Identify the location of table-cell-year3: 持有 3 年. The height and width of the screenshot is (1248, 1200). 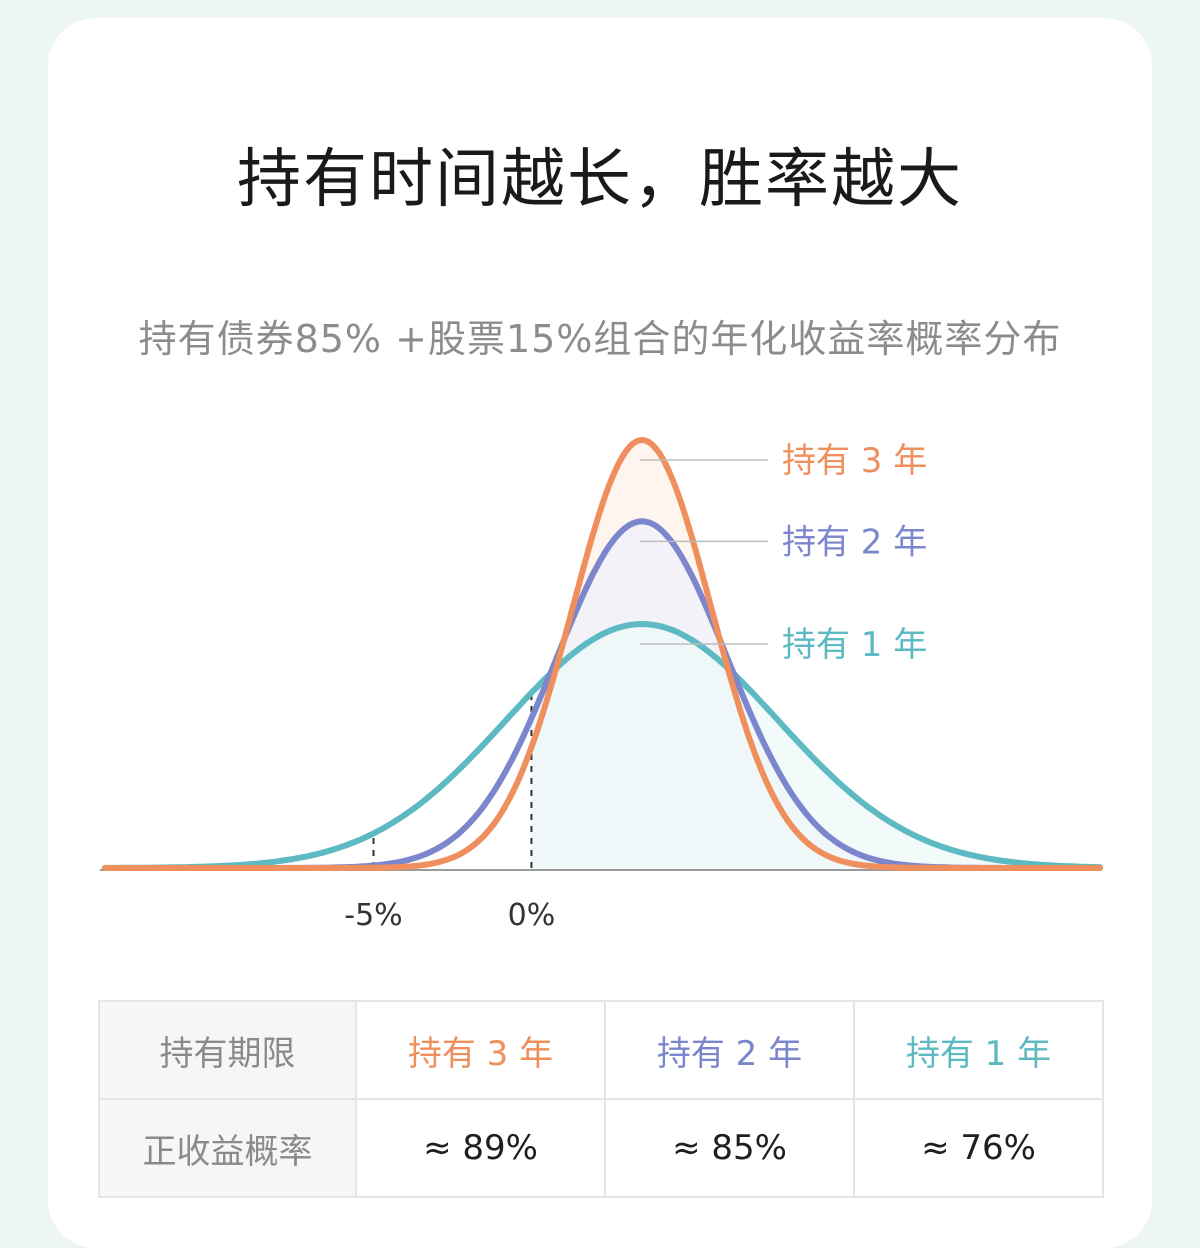
(480, 1050).